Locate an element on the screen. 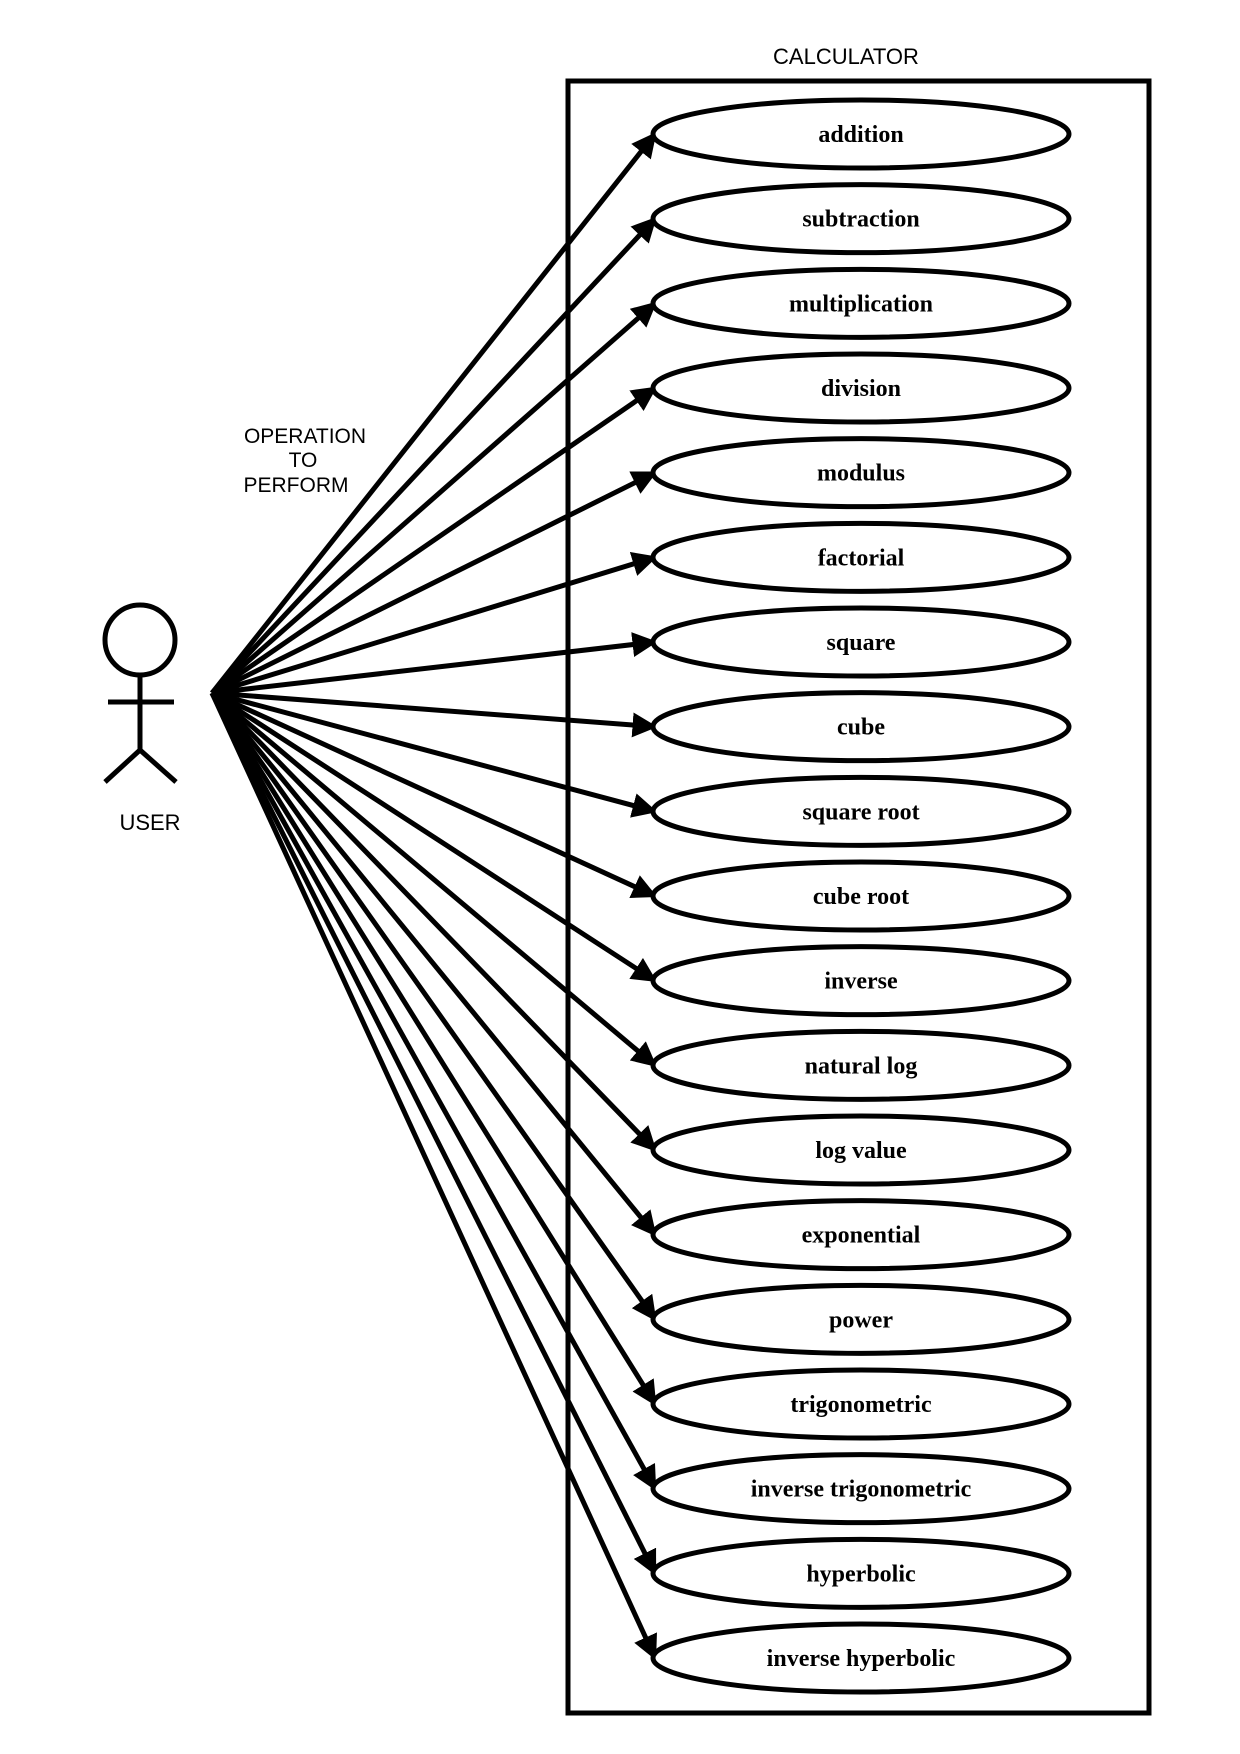  use-case-label: subtraction is located at coordinates (860, 220).